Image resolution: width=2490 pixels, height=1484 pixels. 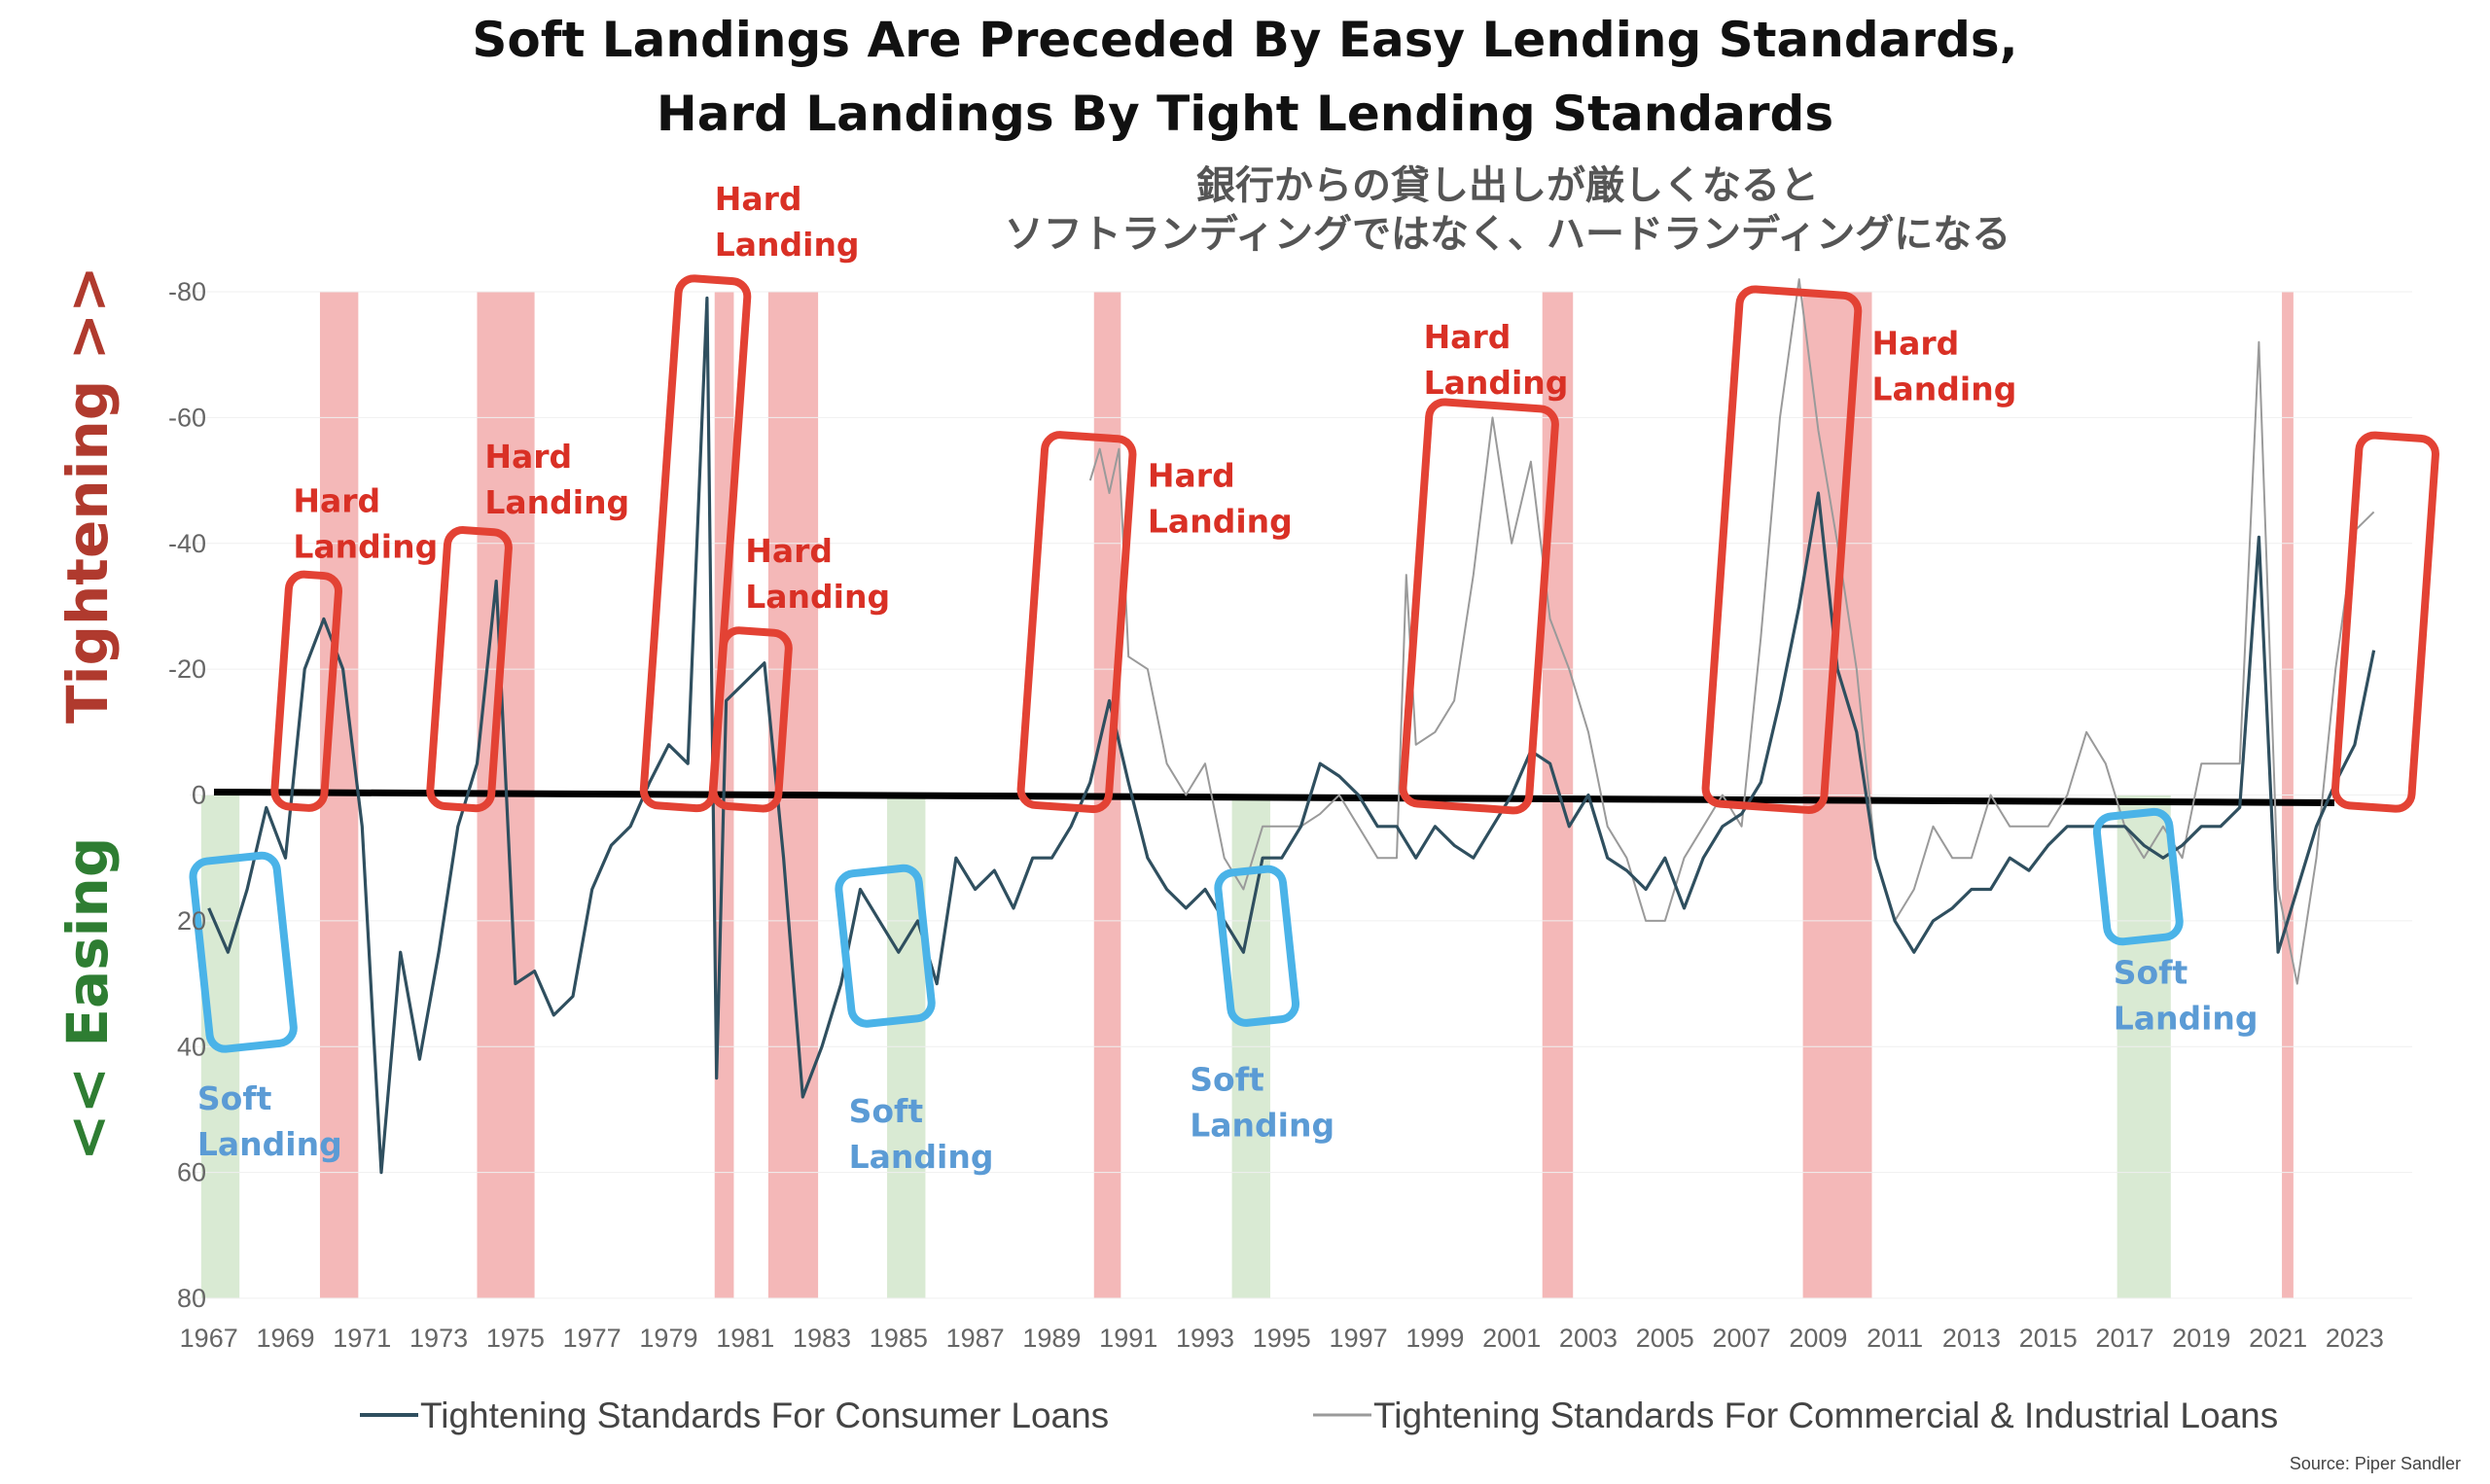 I want to click on x-tick-label: 1969, so click(x=285, y=1339).